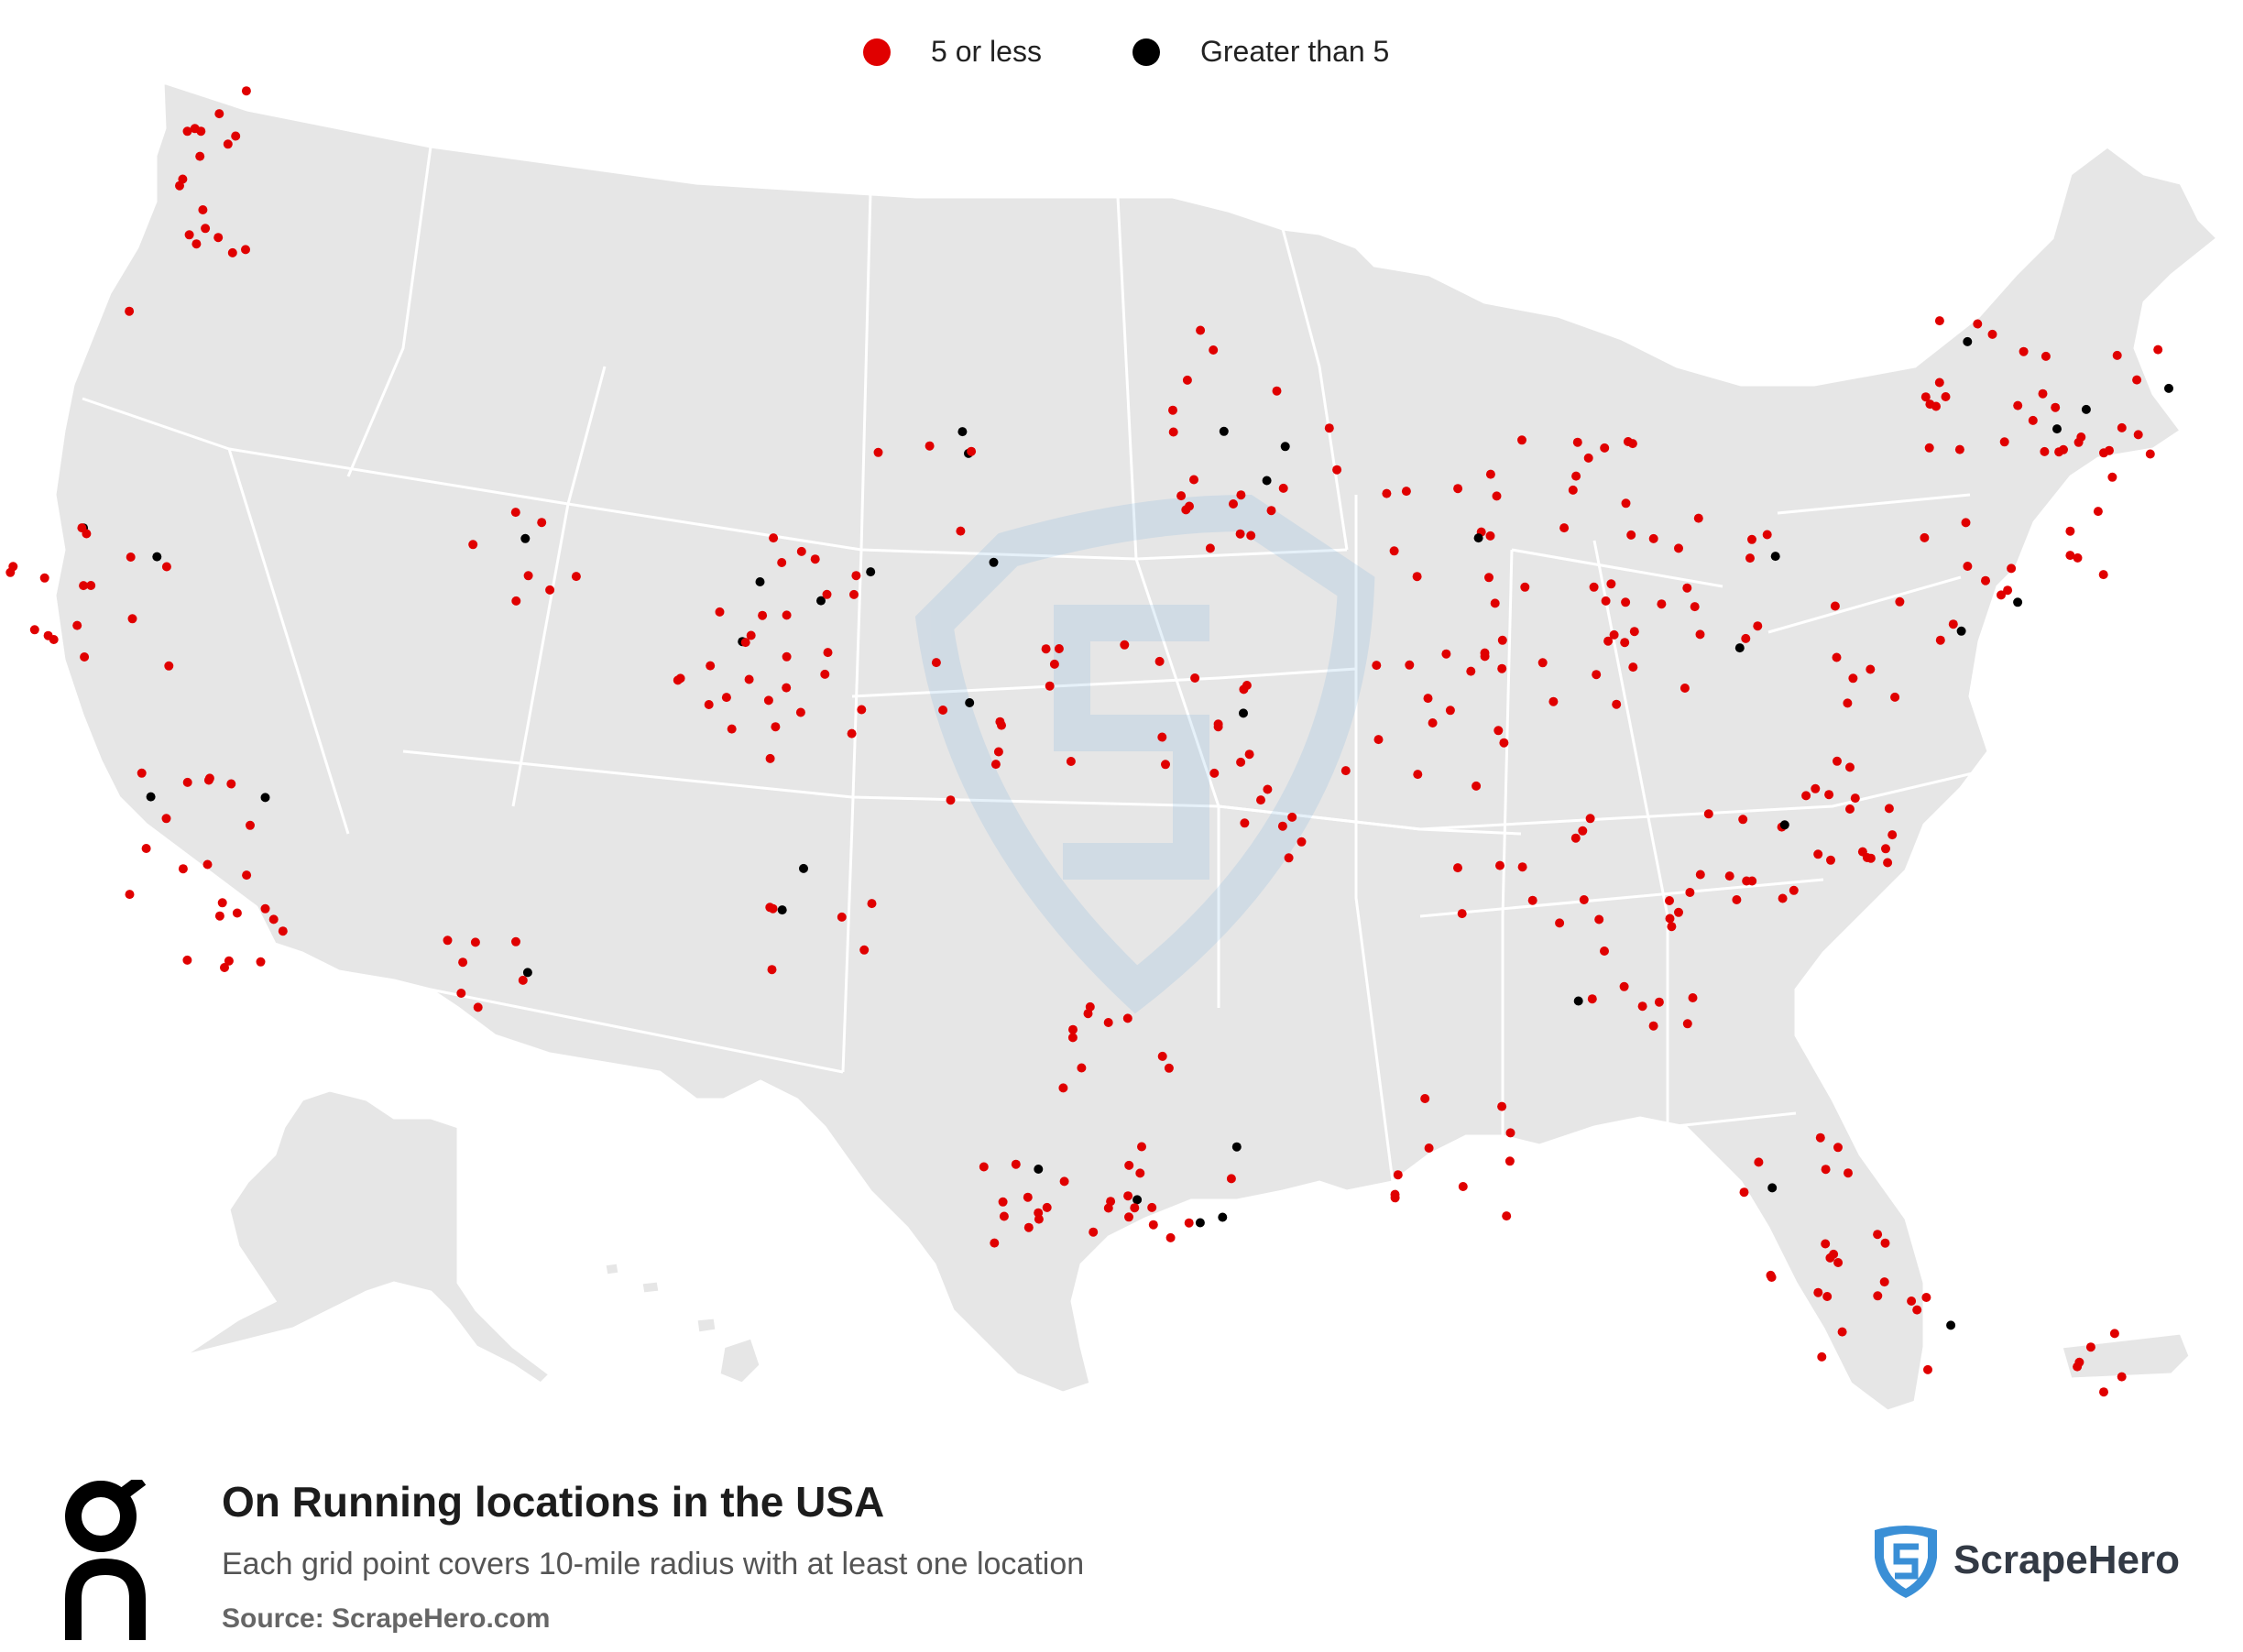 The image size is (2243, 1652). I want to click on red-dot-icon, so click(877, 52).